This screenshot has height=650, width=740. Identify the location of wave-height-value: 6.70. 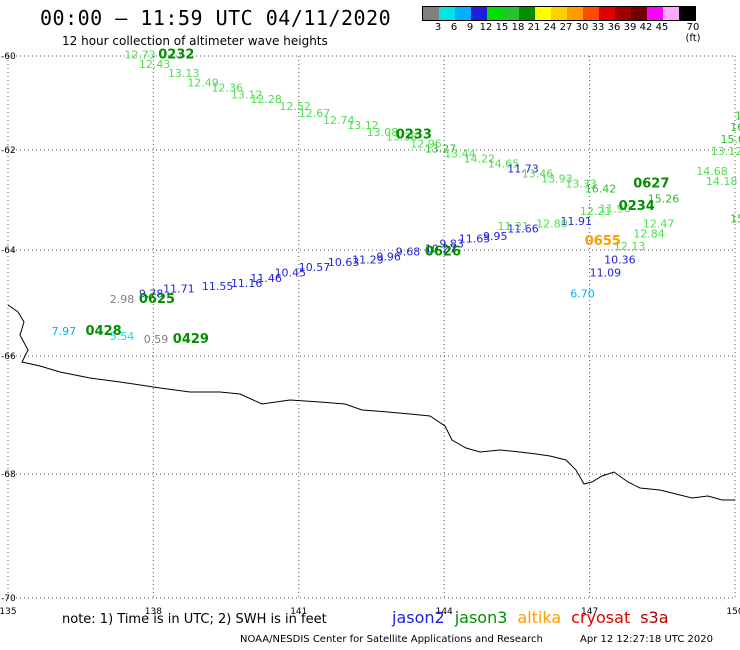
(582, 294).